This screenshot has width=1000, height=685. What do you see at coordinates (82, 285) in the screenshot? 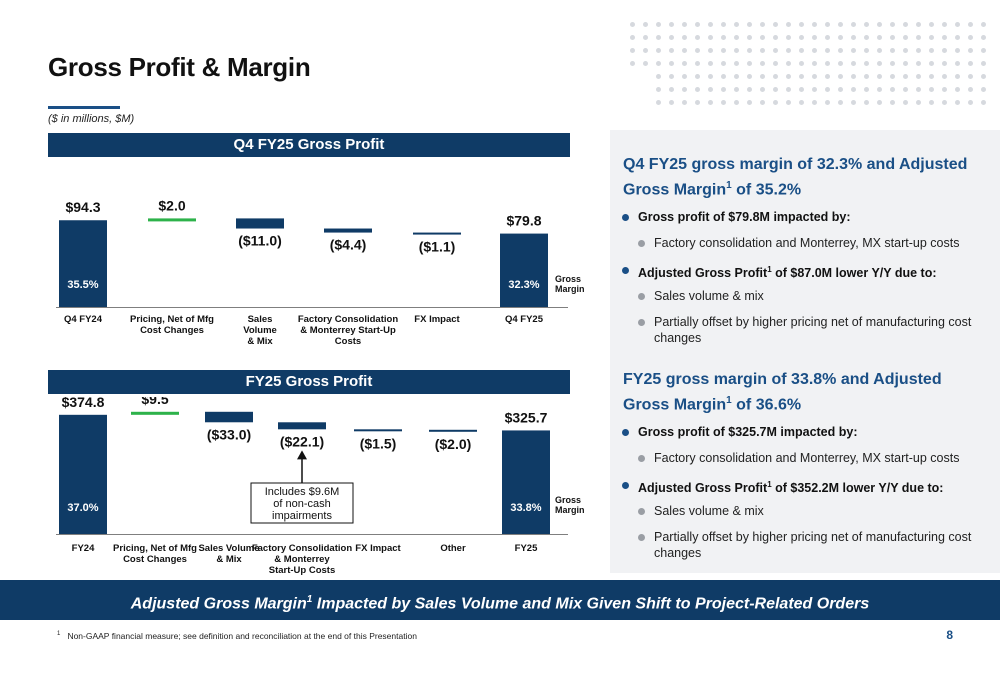
I see `margin-label: 35.5%` at bounding box center [82, 285].